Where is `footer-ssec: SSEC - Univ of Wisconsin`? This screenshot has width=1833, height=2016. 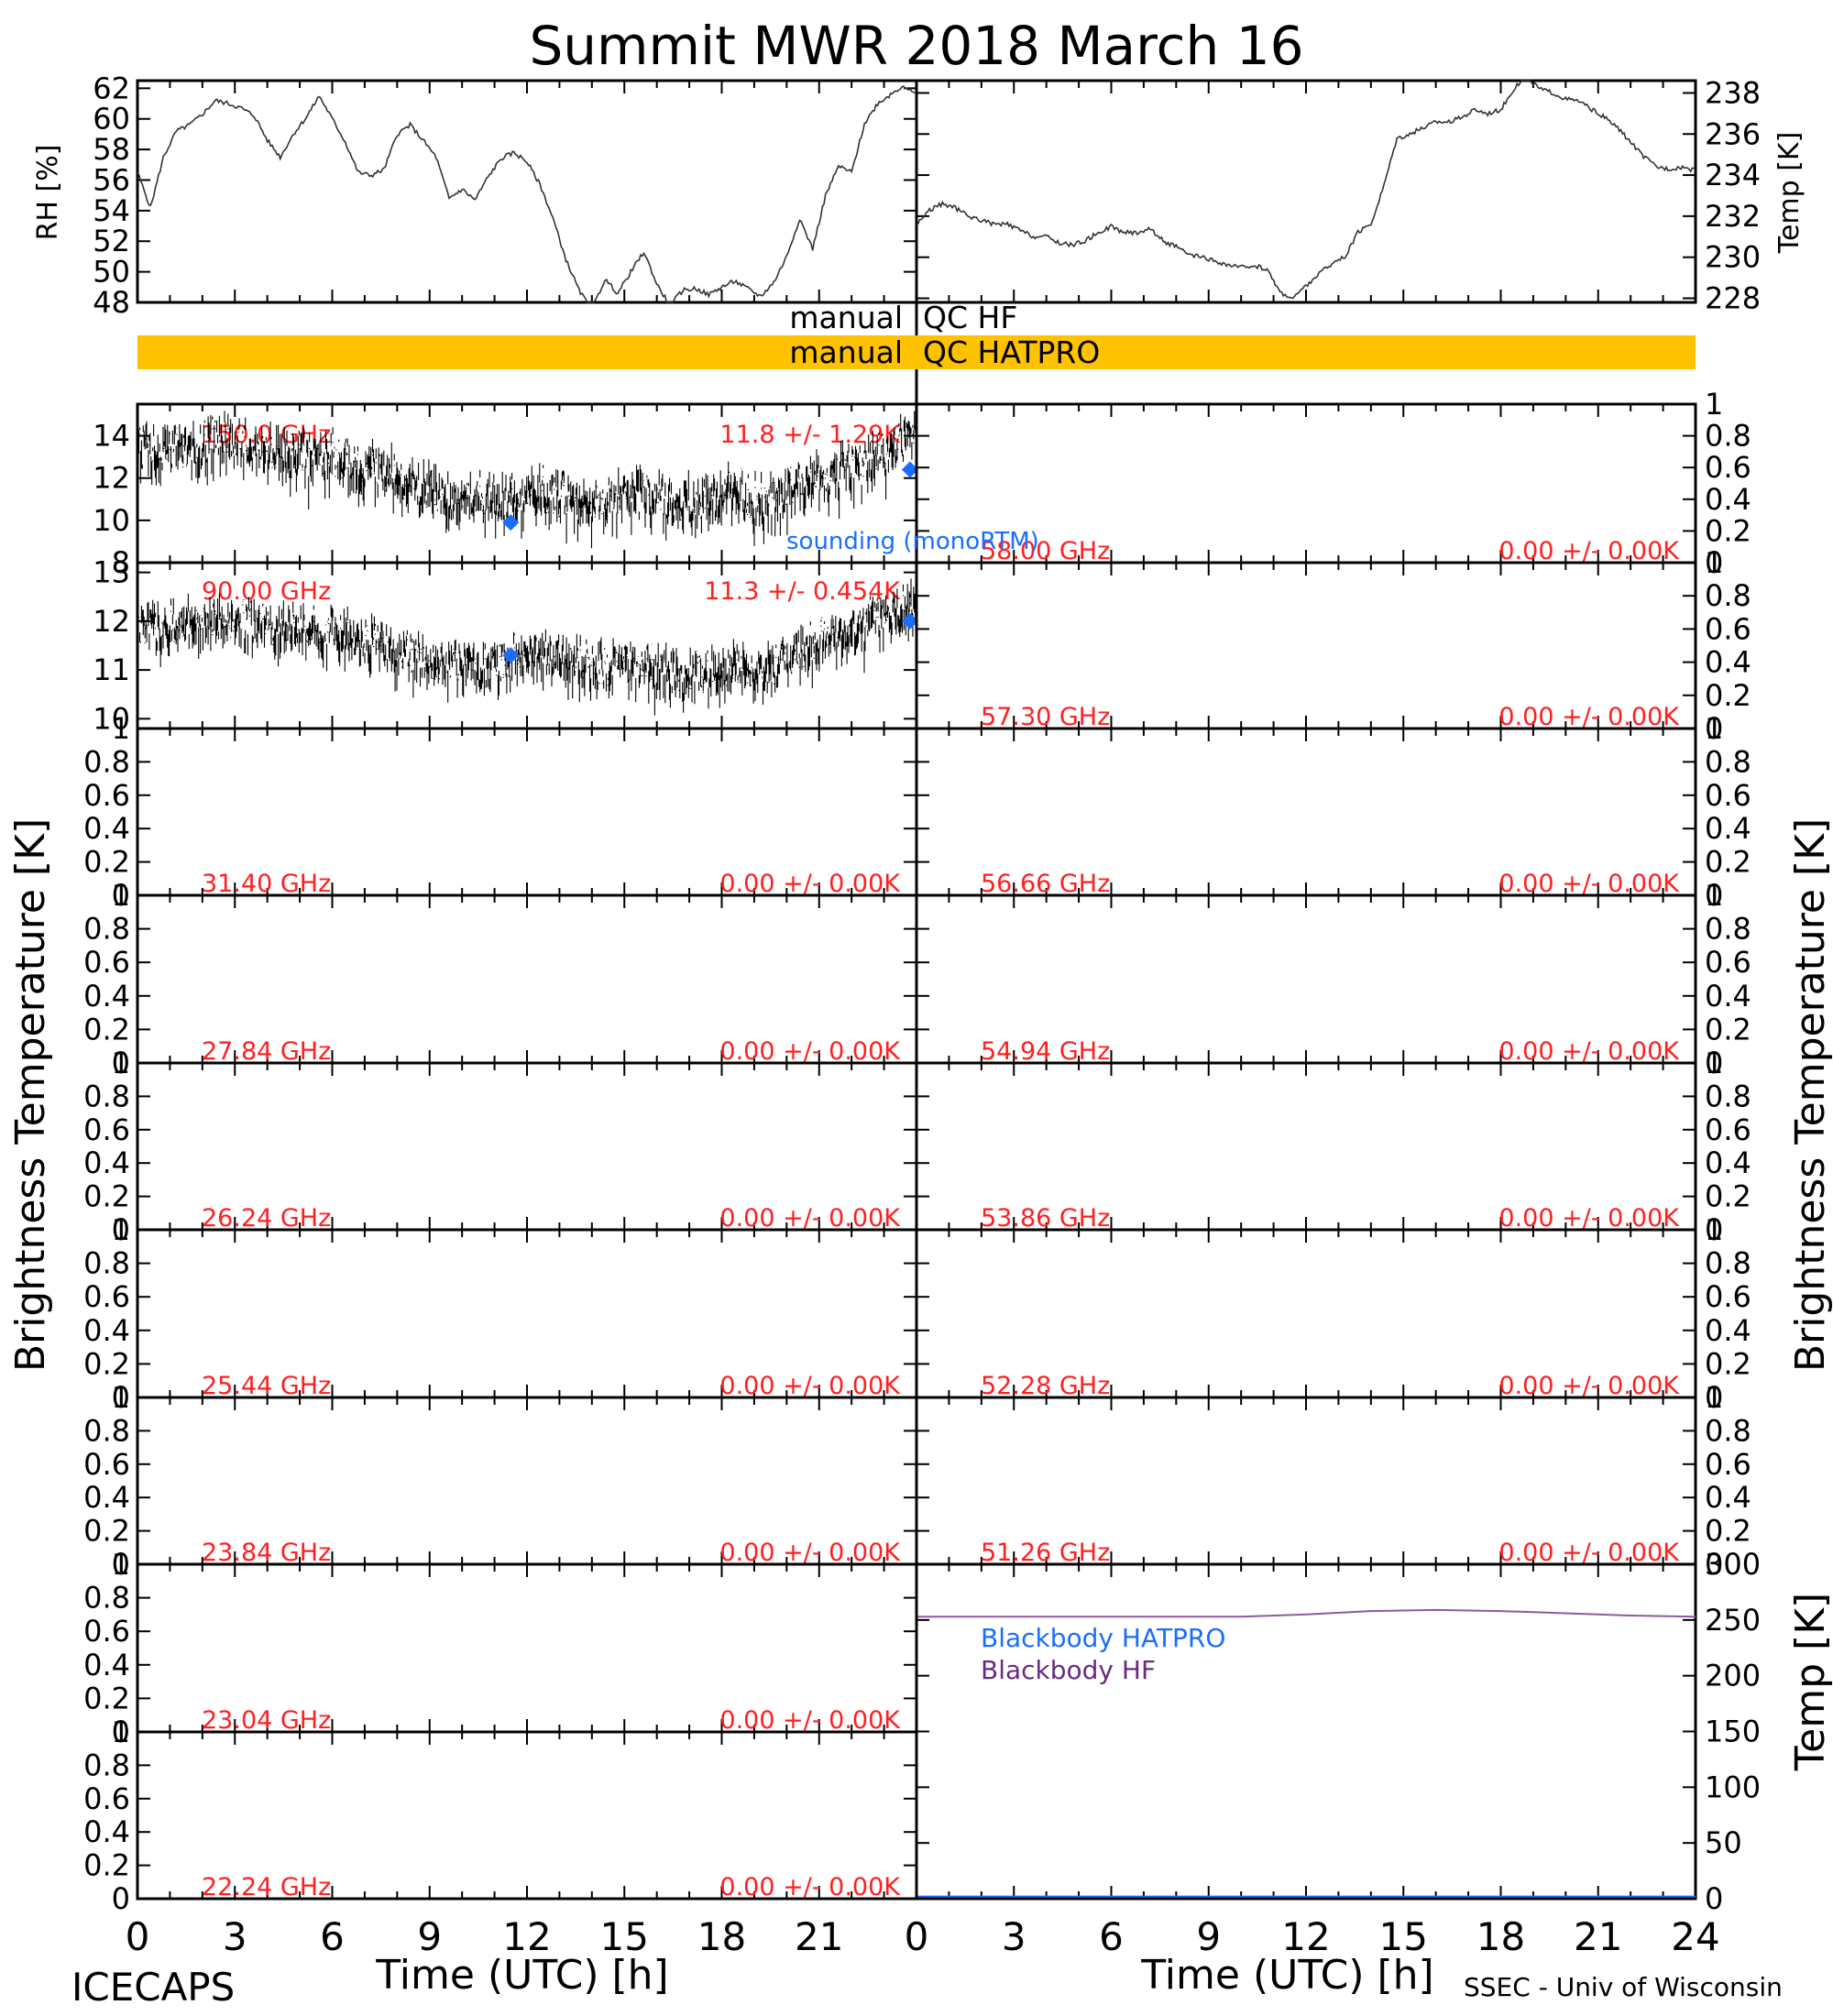
footer-ssec: SSEC - Univ of Wisconsin is located at coordinates (1623, 1987).